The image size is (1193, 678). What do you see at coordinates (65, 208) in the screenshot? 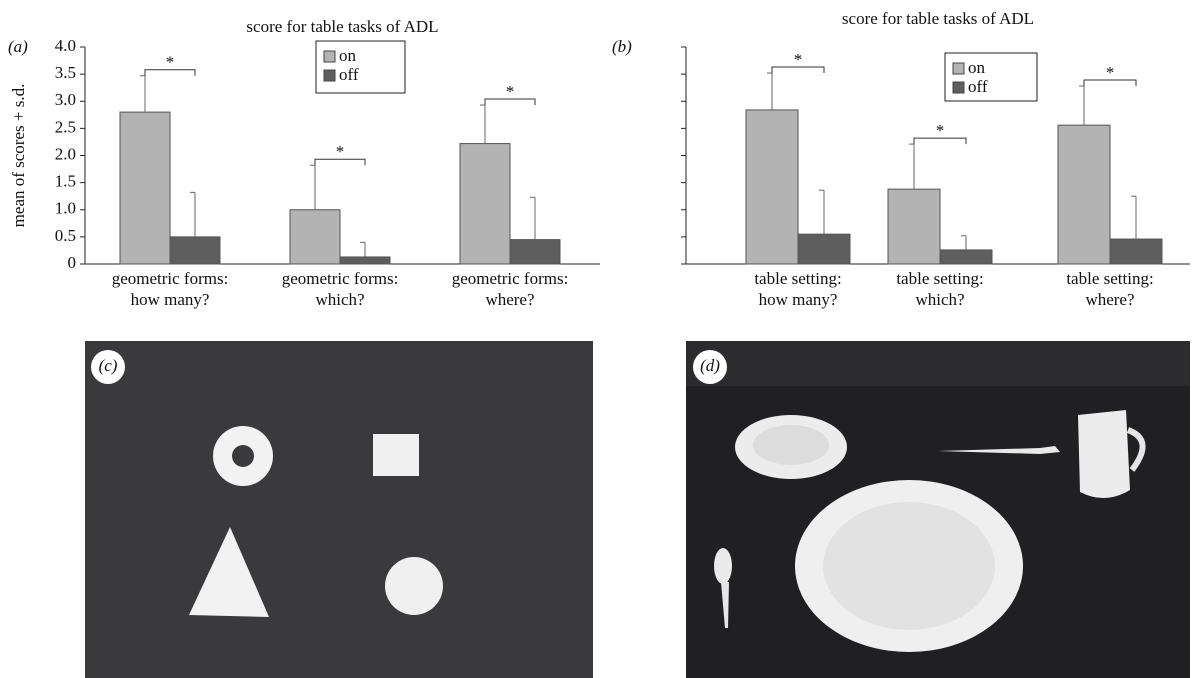
I see `y-tick-label: 1.0` at bounding box center [65, 208].